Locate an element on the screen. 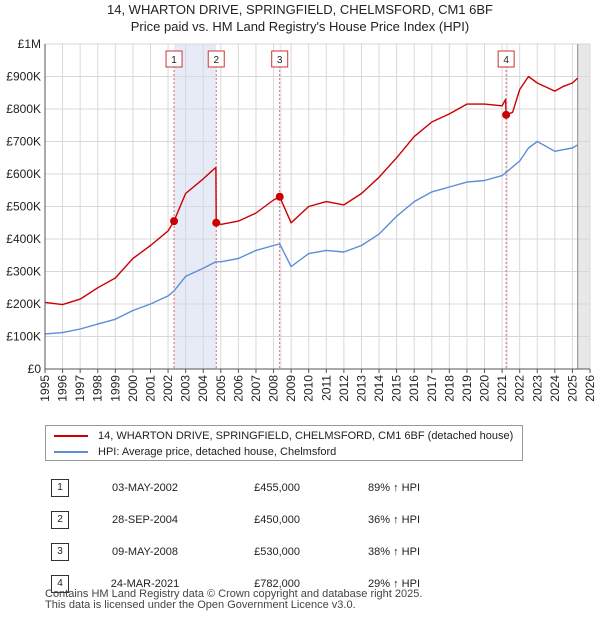 The image size is (600, 620). table-row: 3 09-MAY-2008 £530,000 38% ↑ HPI is located at coordinates (230, 552).